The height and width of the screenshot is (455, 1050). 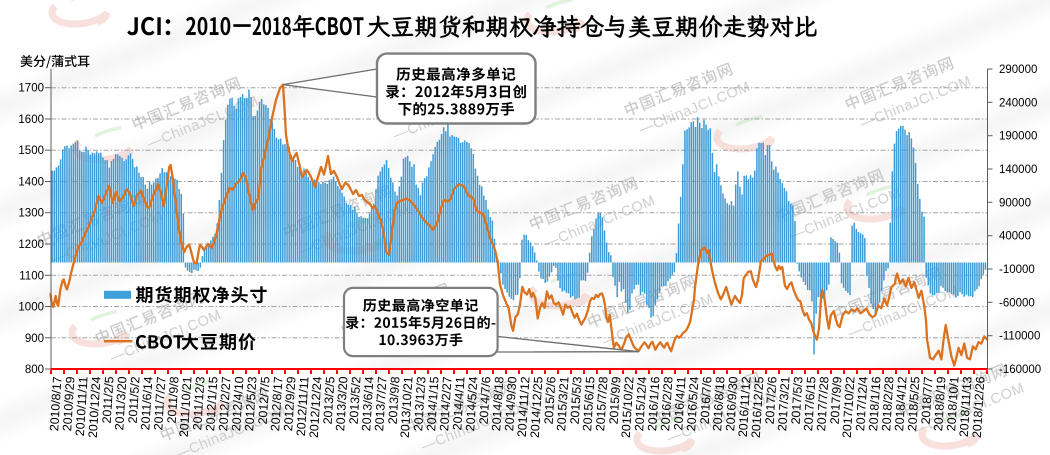 What do you see at coordinates (380, 404) in the screenshot?
I see `svg-text: 2013/7/27` at bounding box center [380, 404].